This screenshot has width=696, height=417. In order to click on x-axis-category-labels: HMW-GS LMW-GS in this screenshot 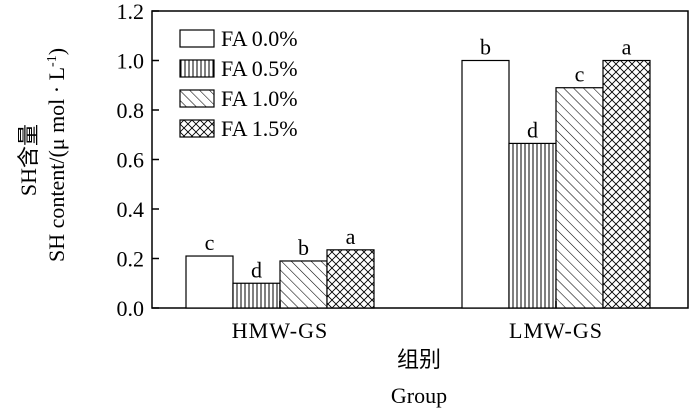, I will do `click(417, 322)`.